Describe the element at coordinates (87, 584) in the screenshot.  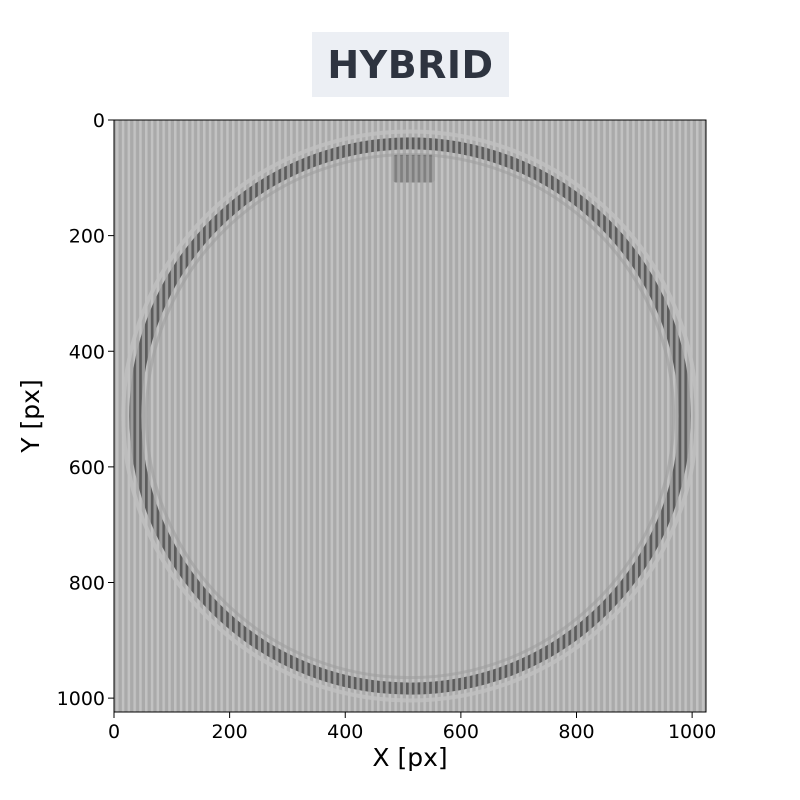
I see `y-tick-label: 800` at that location.